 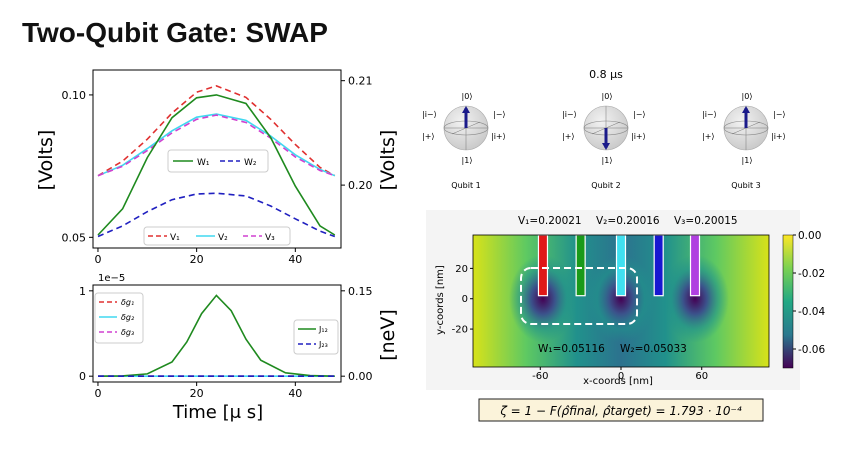 I want to click on legend-v: V₁ V₂ V₃, so click(x=217, y=236).